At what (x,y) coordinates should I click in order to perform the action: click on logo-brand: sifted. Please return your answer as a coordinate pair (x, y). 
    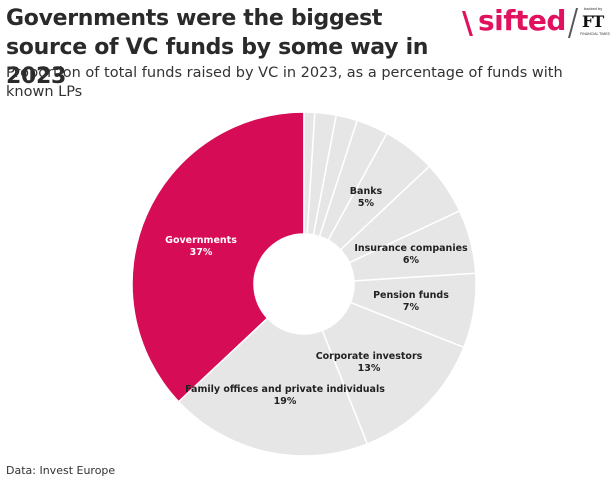
    Looking at the image, I should click on (522, 20).